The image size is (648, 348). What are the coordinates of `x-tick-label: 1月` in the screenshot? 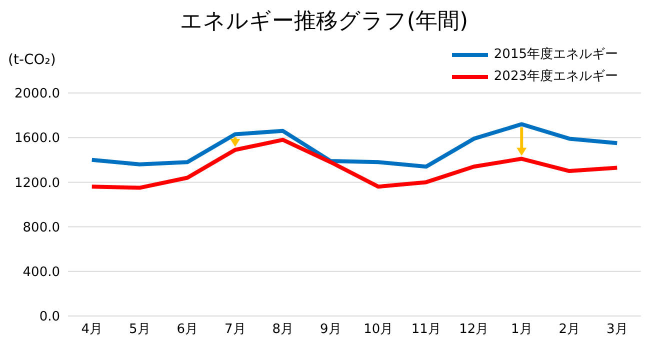 It's located at (521, 330).